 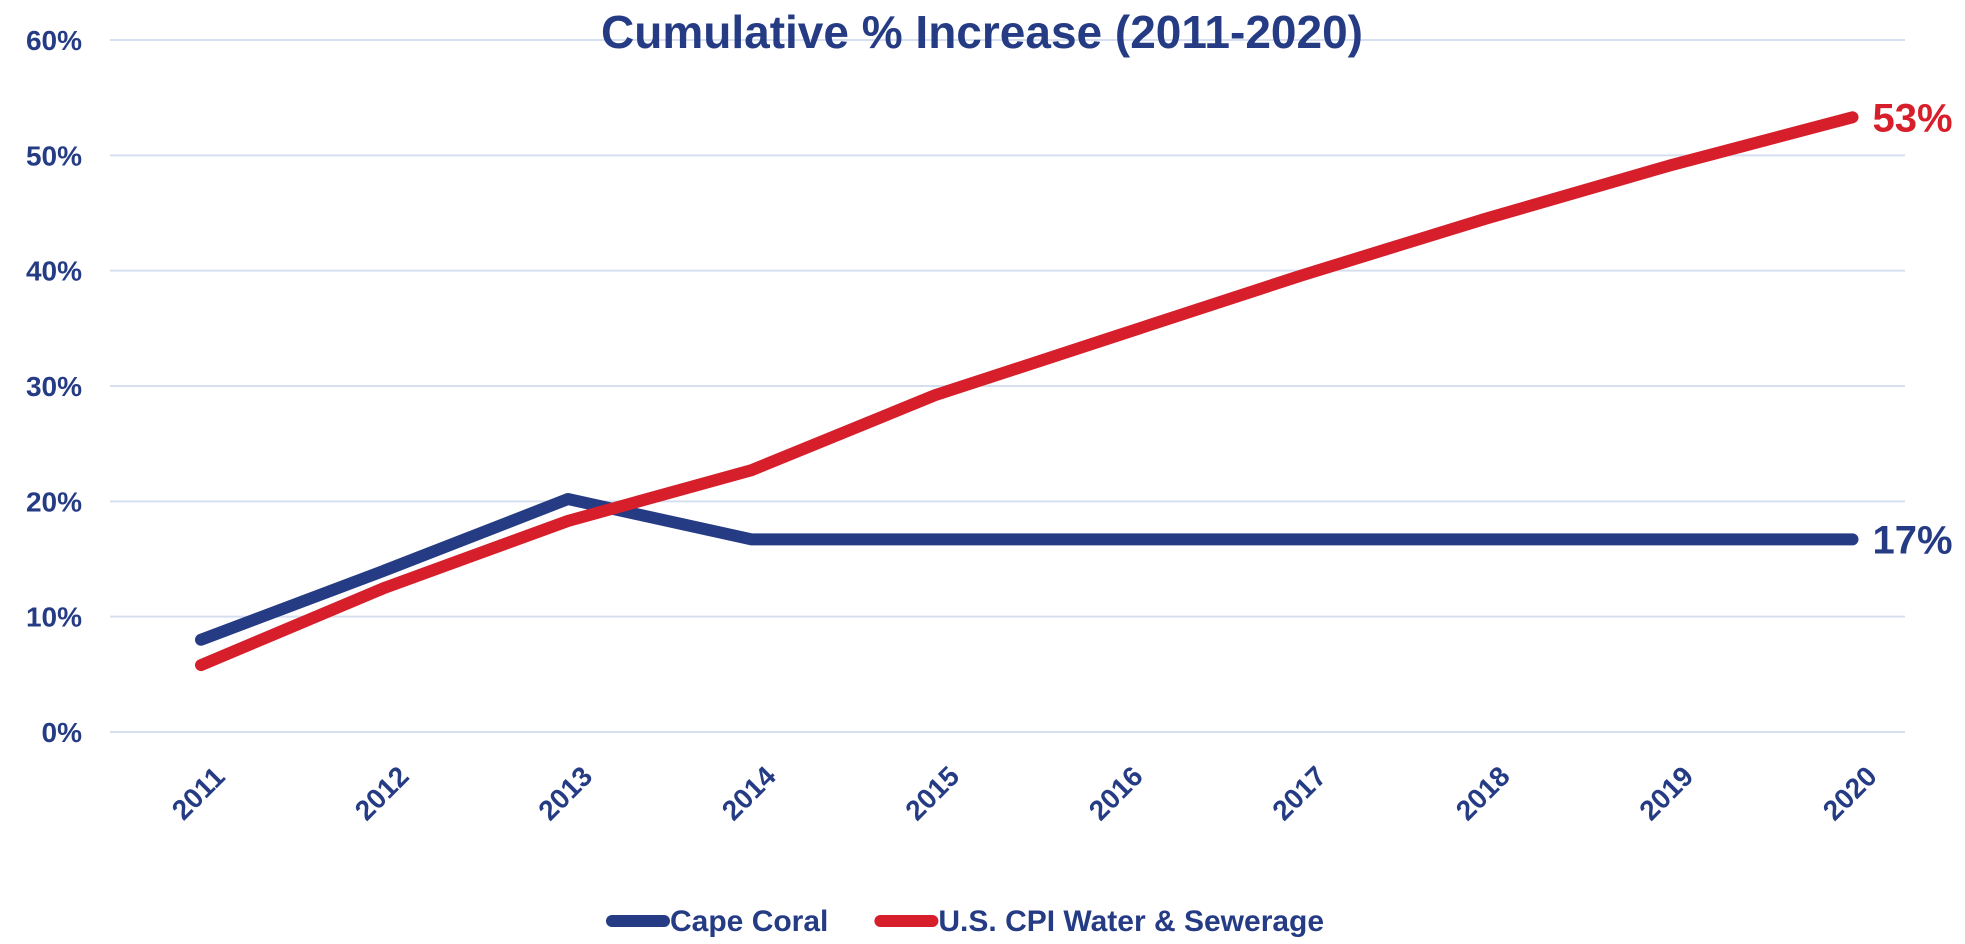 I want to click on x-tick-label: 2015, so click(x=932, y=793).